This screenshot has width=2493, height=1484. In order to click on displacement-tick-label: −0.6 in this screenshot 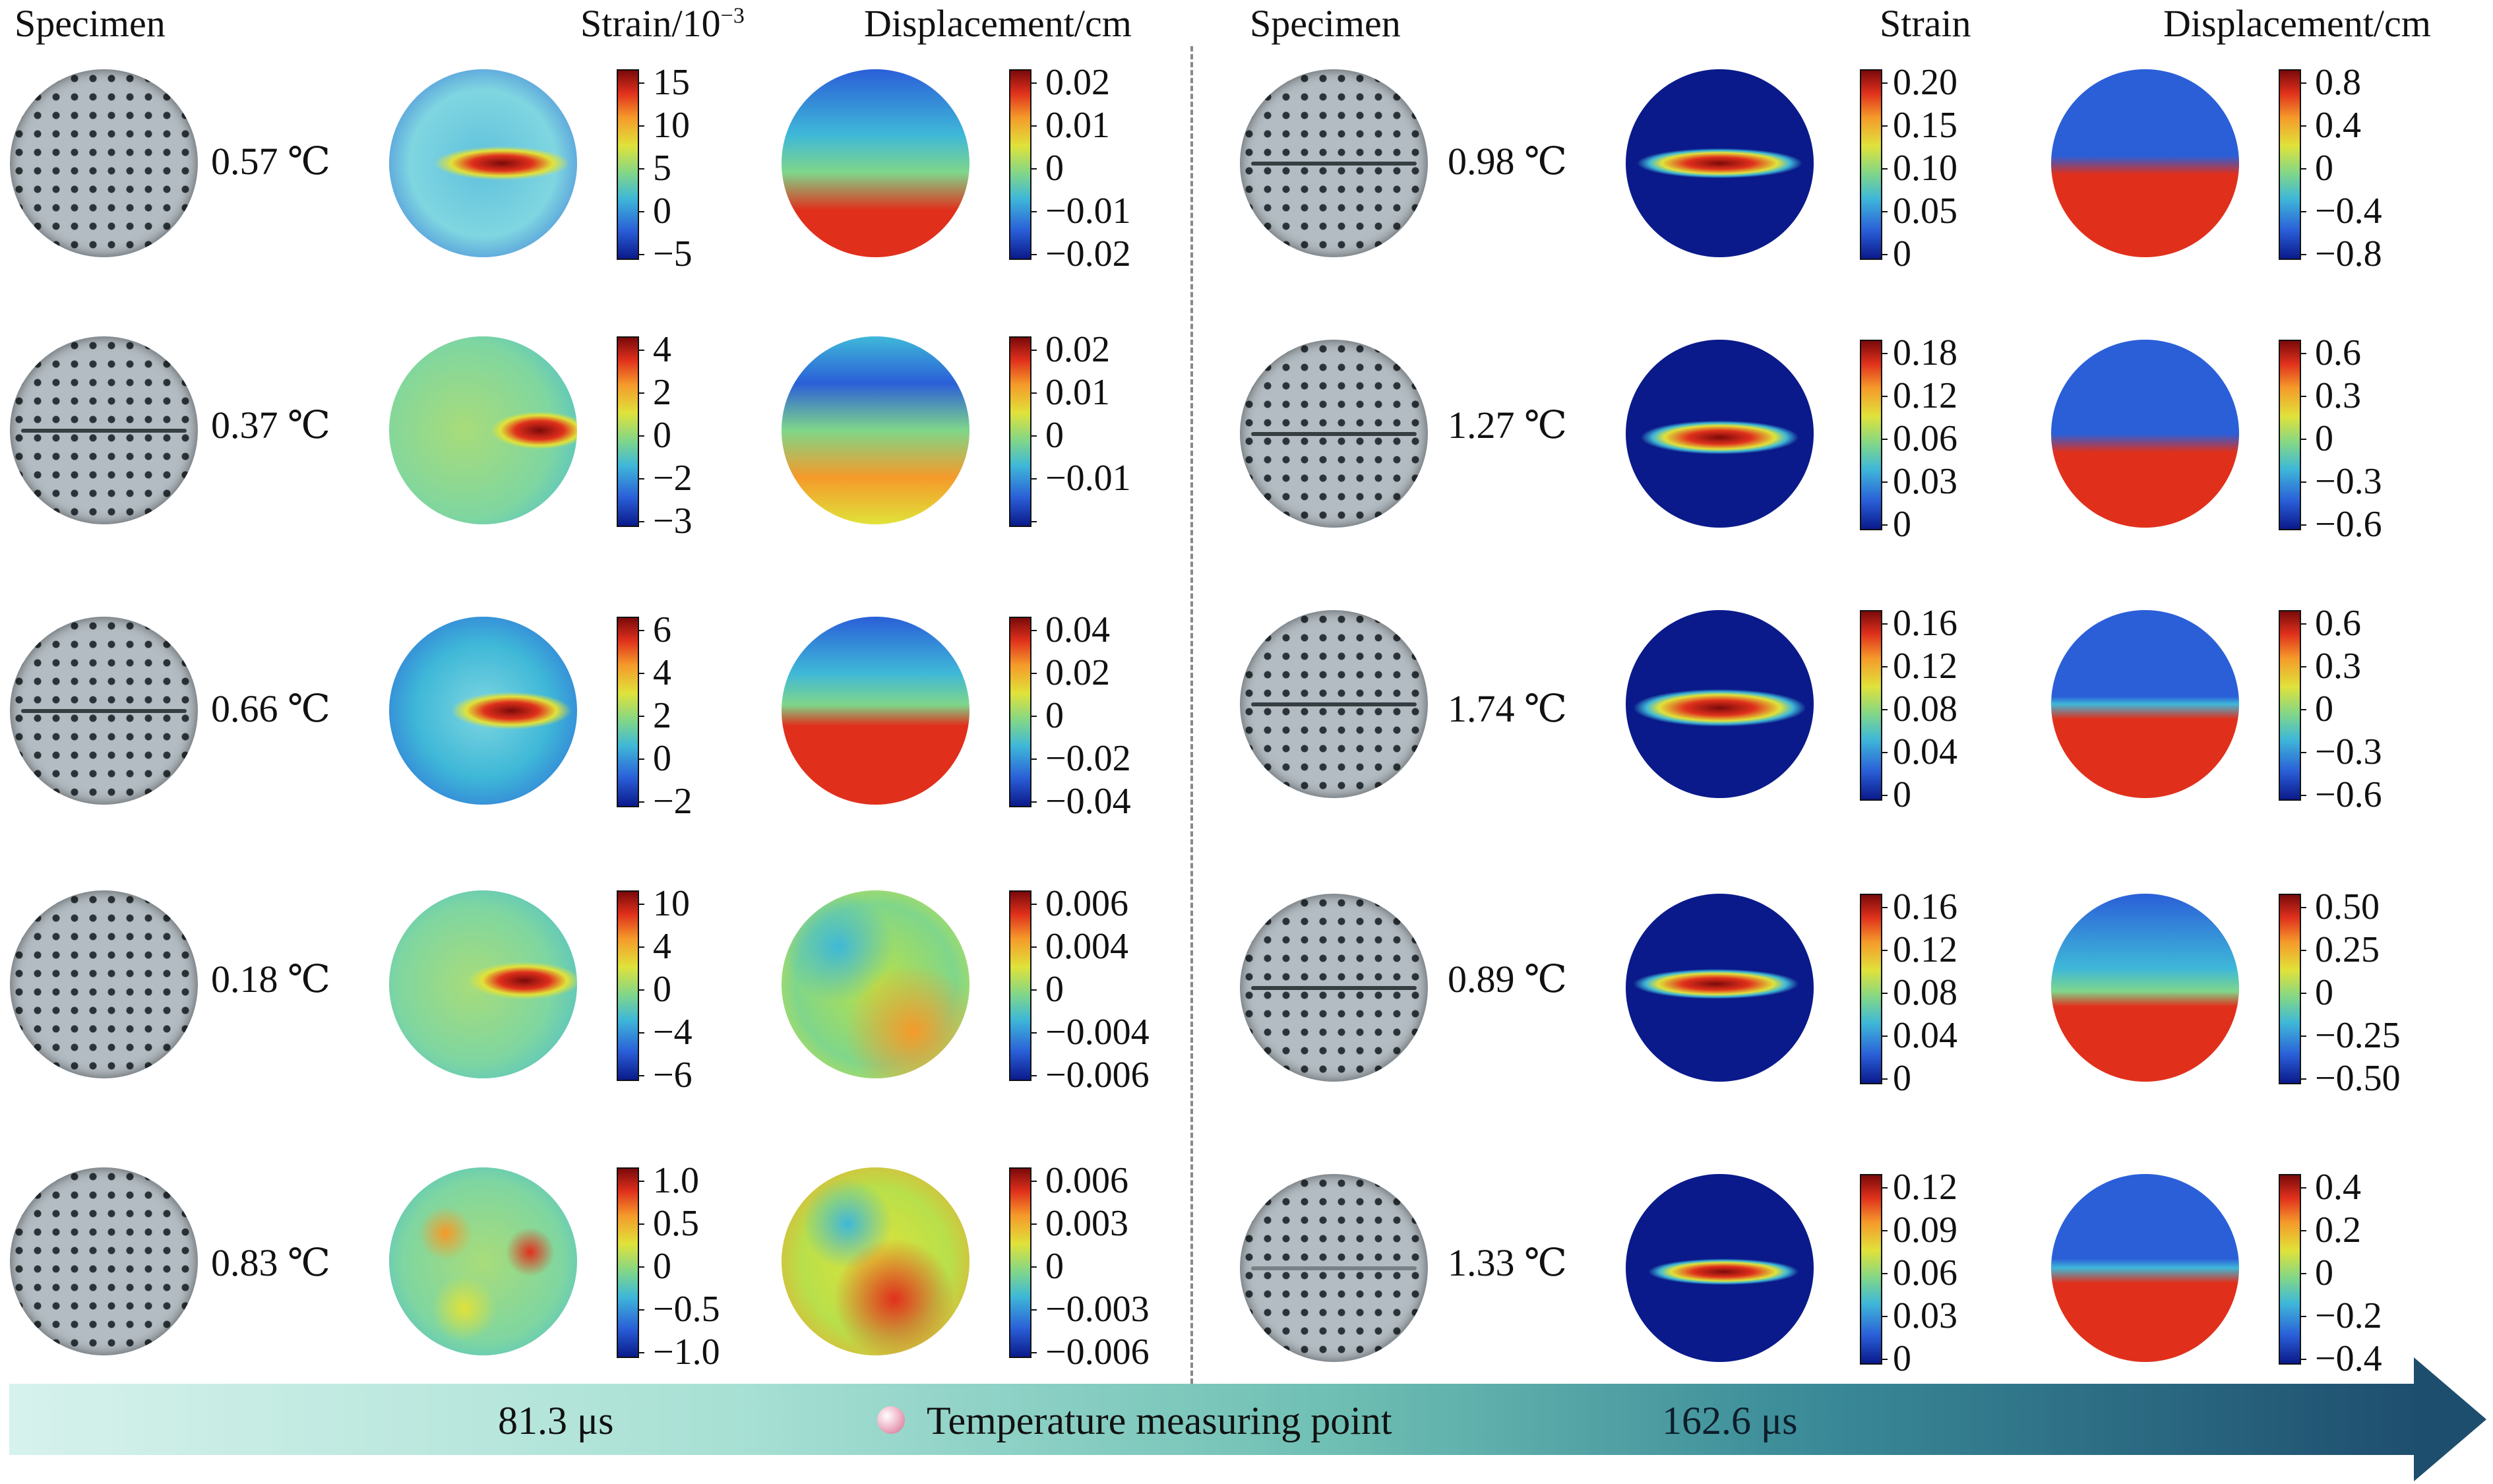, I will do `click(2348, 794)`.